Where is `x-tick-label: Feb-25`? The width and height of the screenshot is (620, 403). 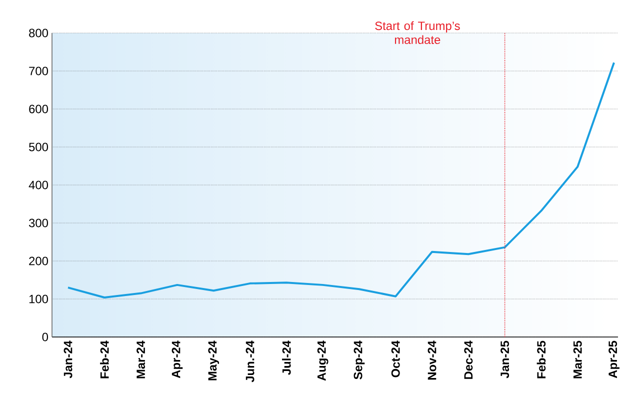 x-tick-label: Feb-25 is located at coordinates (541, 359).